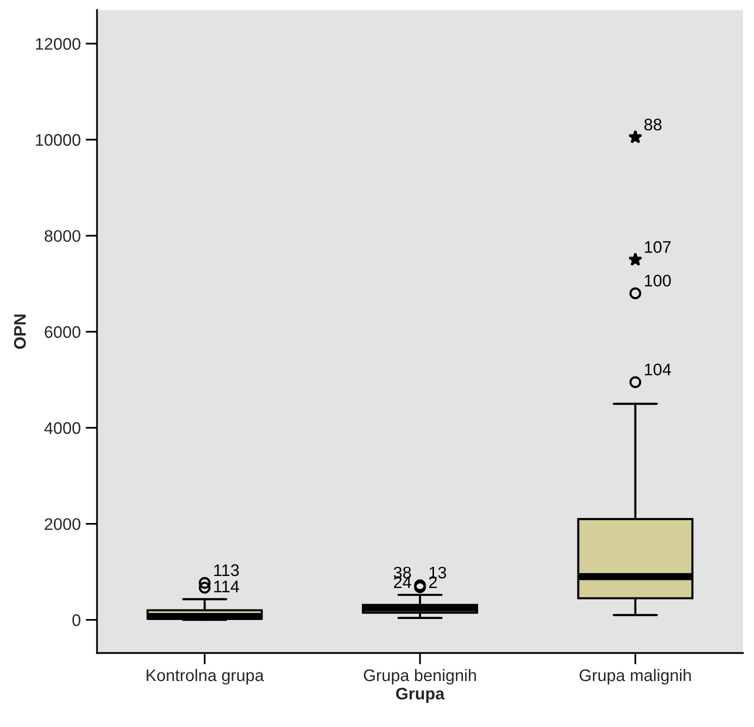  Describe the element at coordinates (62, 524) in the screenshot. I see `y-tick-label: 2000` at that location.